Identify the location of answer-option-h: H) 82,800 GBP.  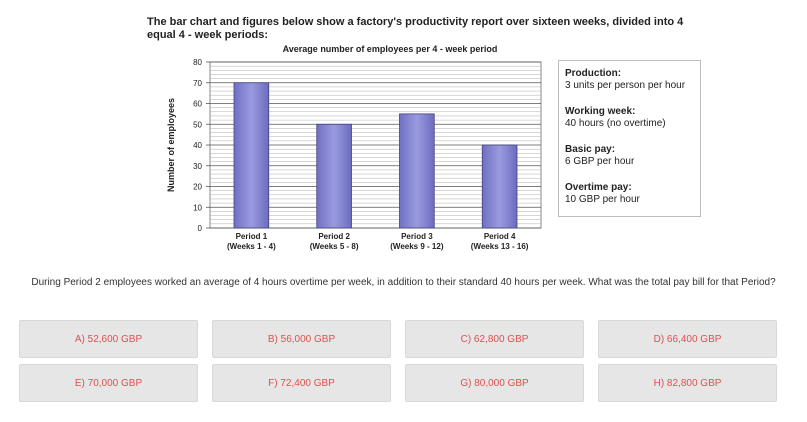
(687, 383).